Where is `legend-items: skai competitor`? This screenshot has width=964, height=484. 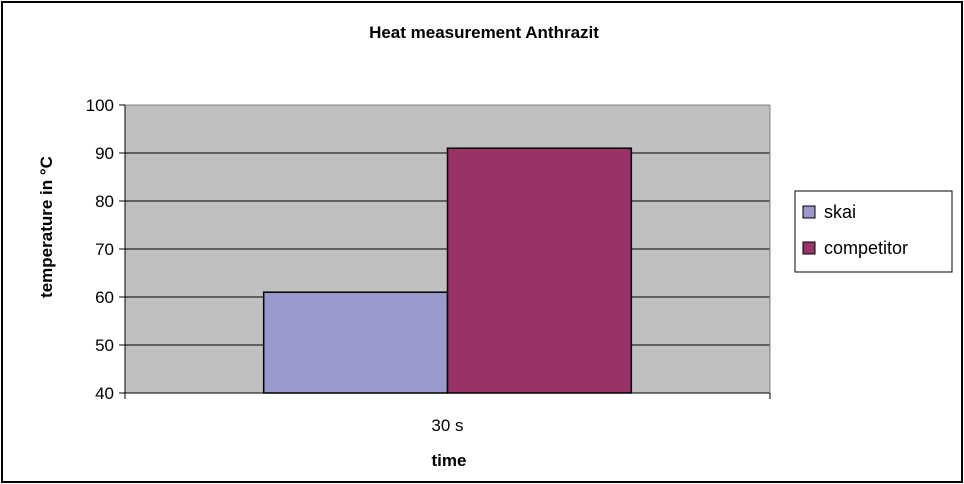
legend-items: skai competitor is located at coordinates (855, 230).